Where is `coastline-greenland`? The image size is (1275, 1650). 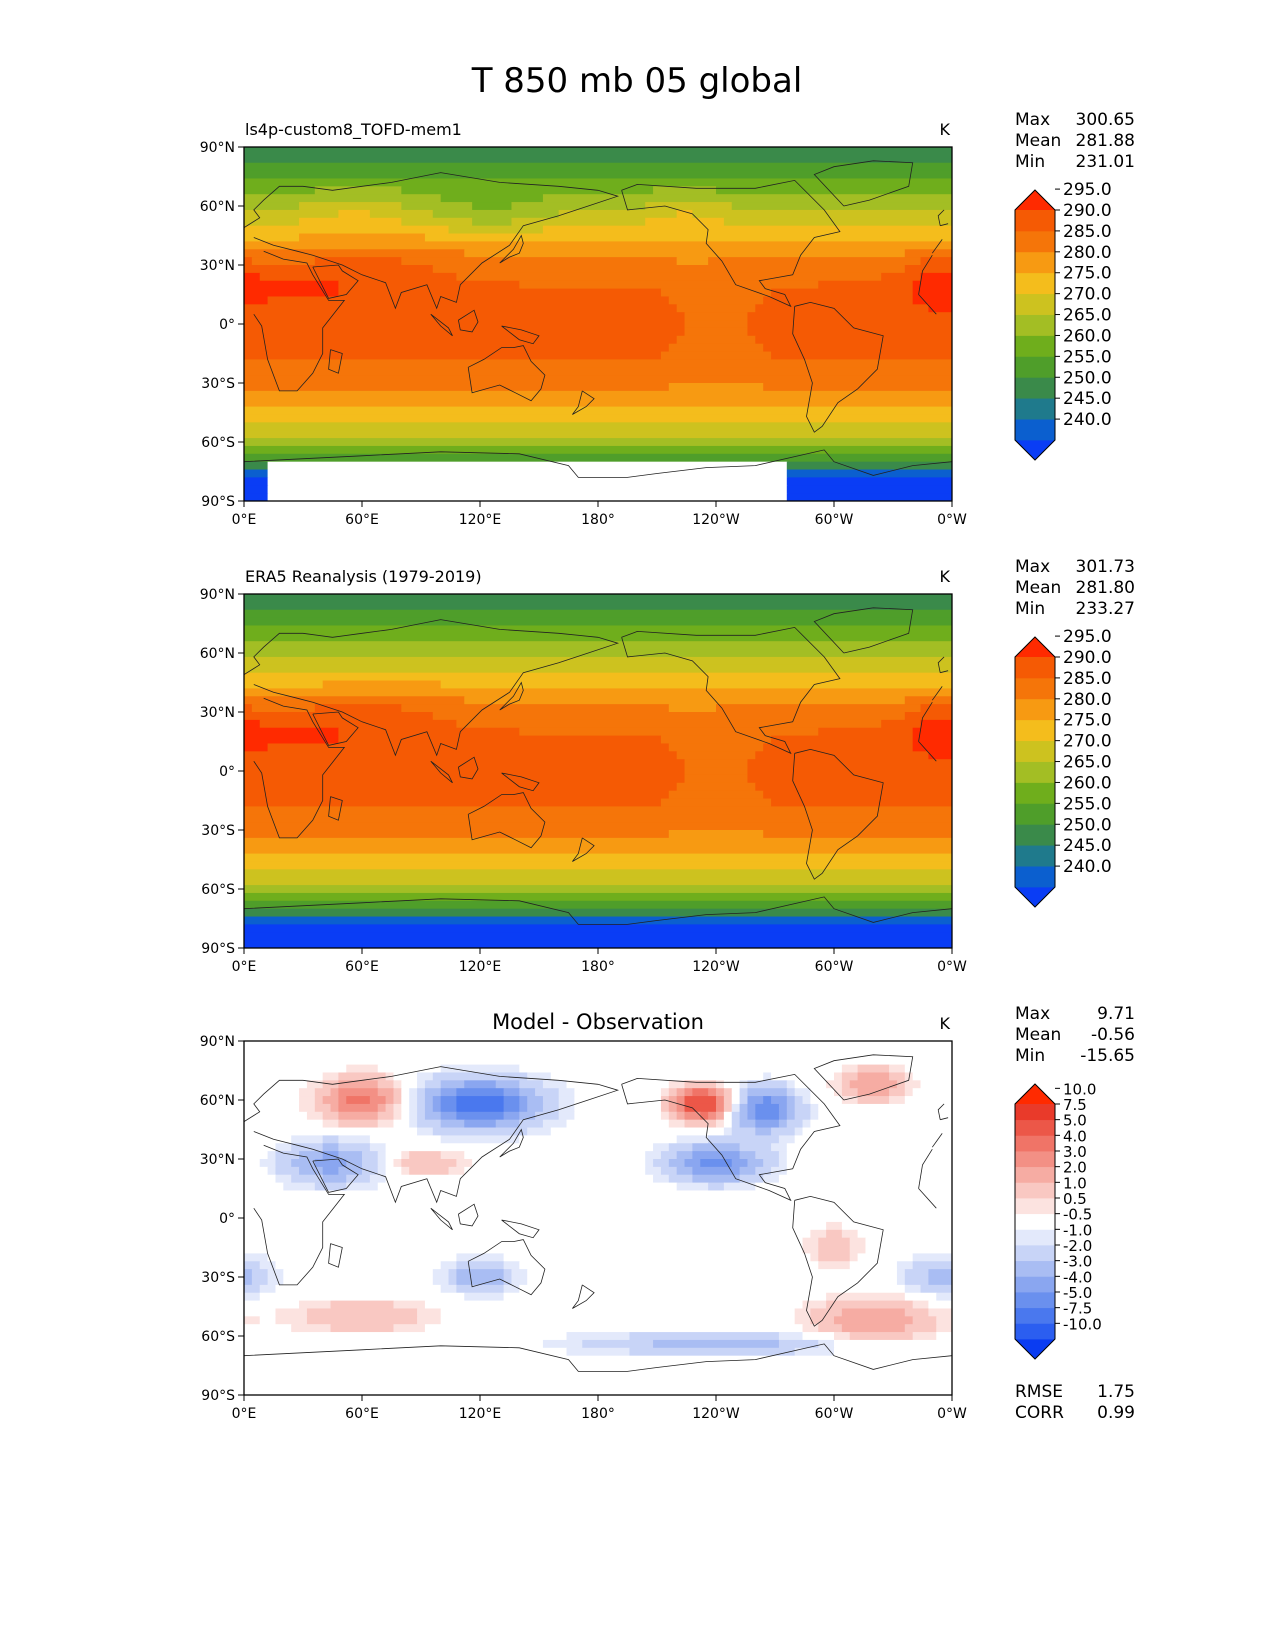
coastline-greenland is located at coordinates (863, 1077).